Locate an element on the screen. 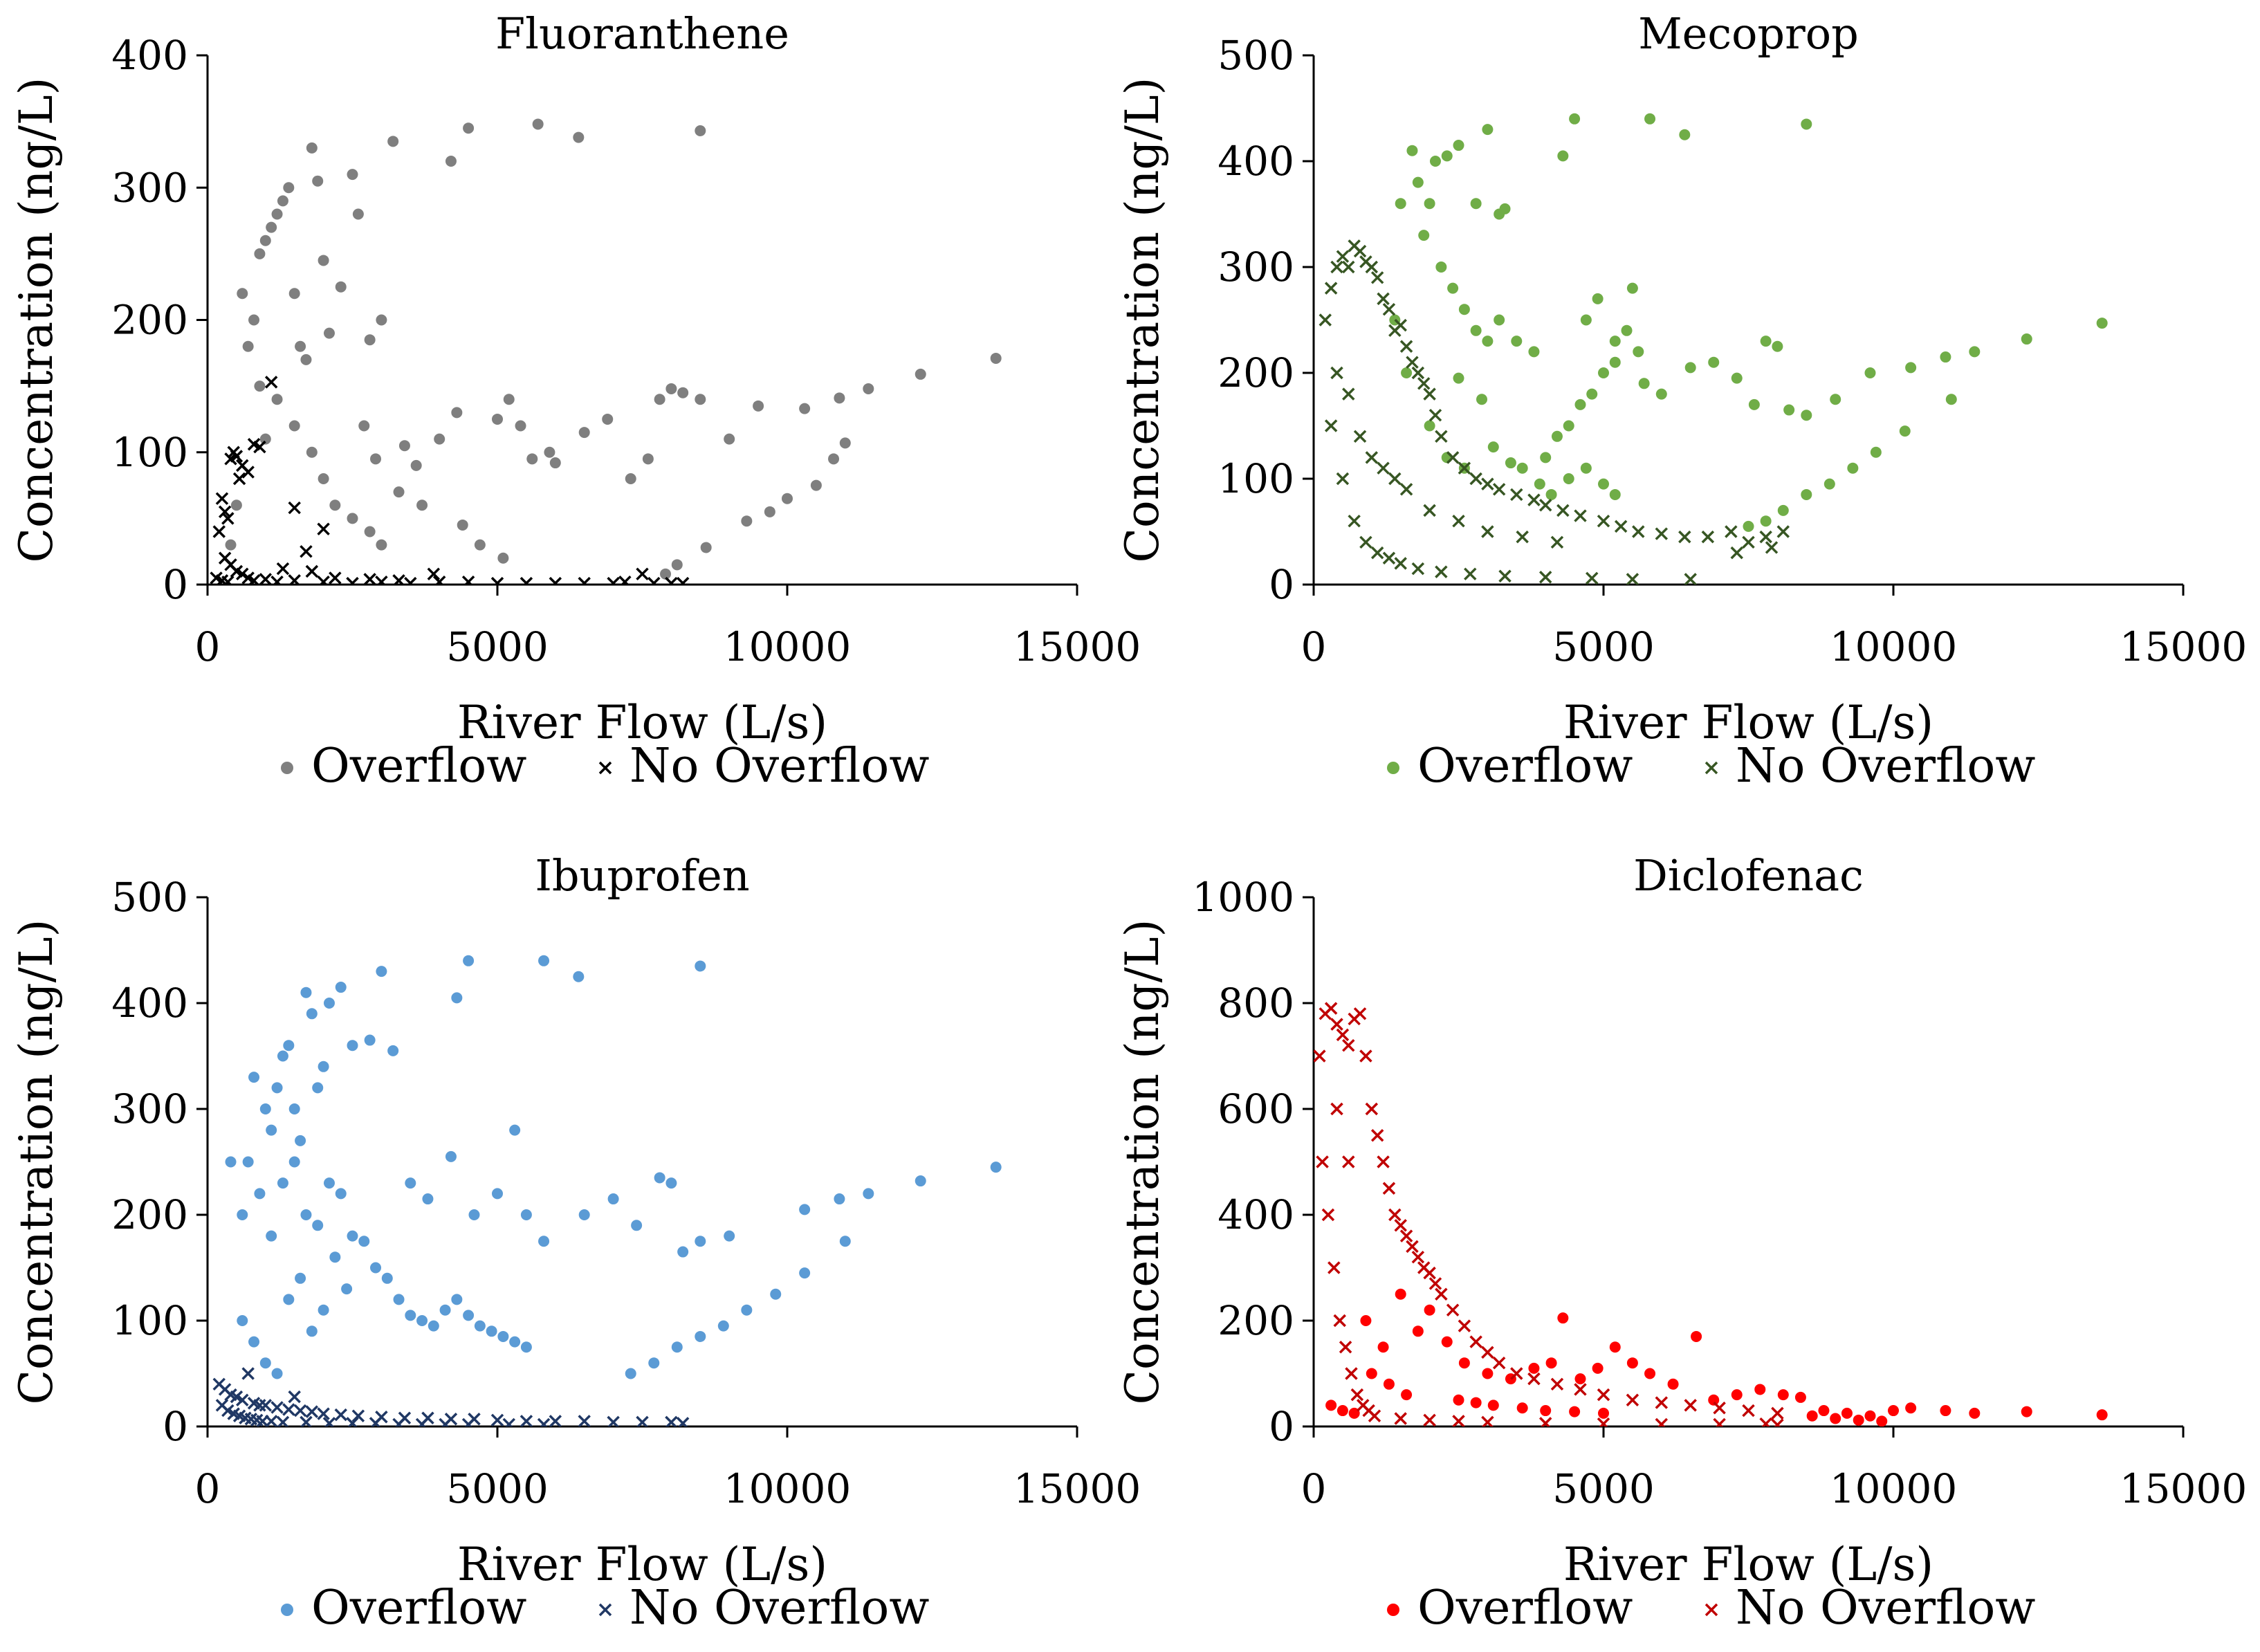  y-tick-label: 400 is located at coordinates (149, 1003).